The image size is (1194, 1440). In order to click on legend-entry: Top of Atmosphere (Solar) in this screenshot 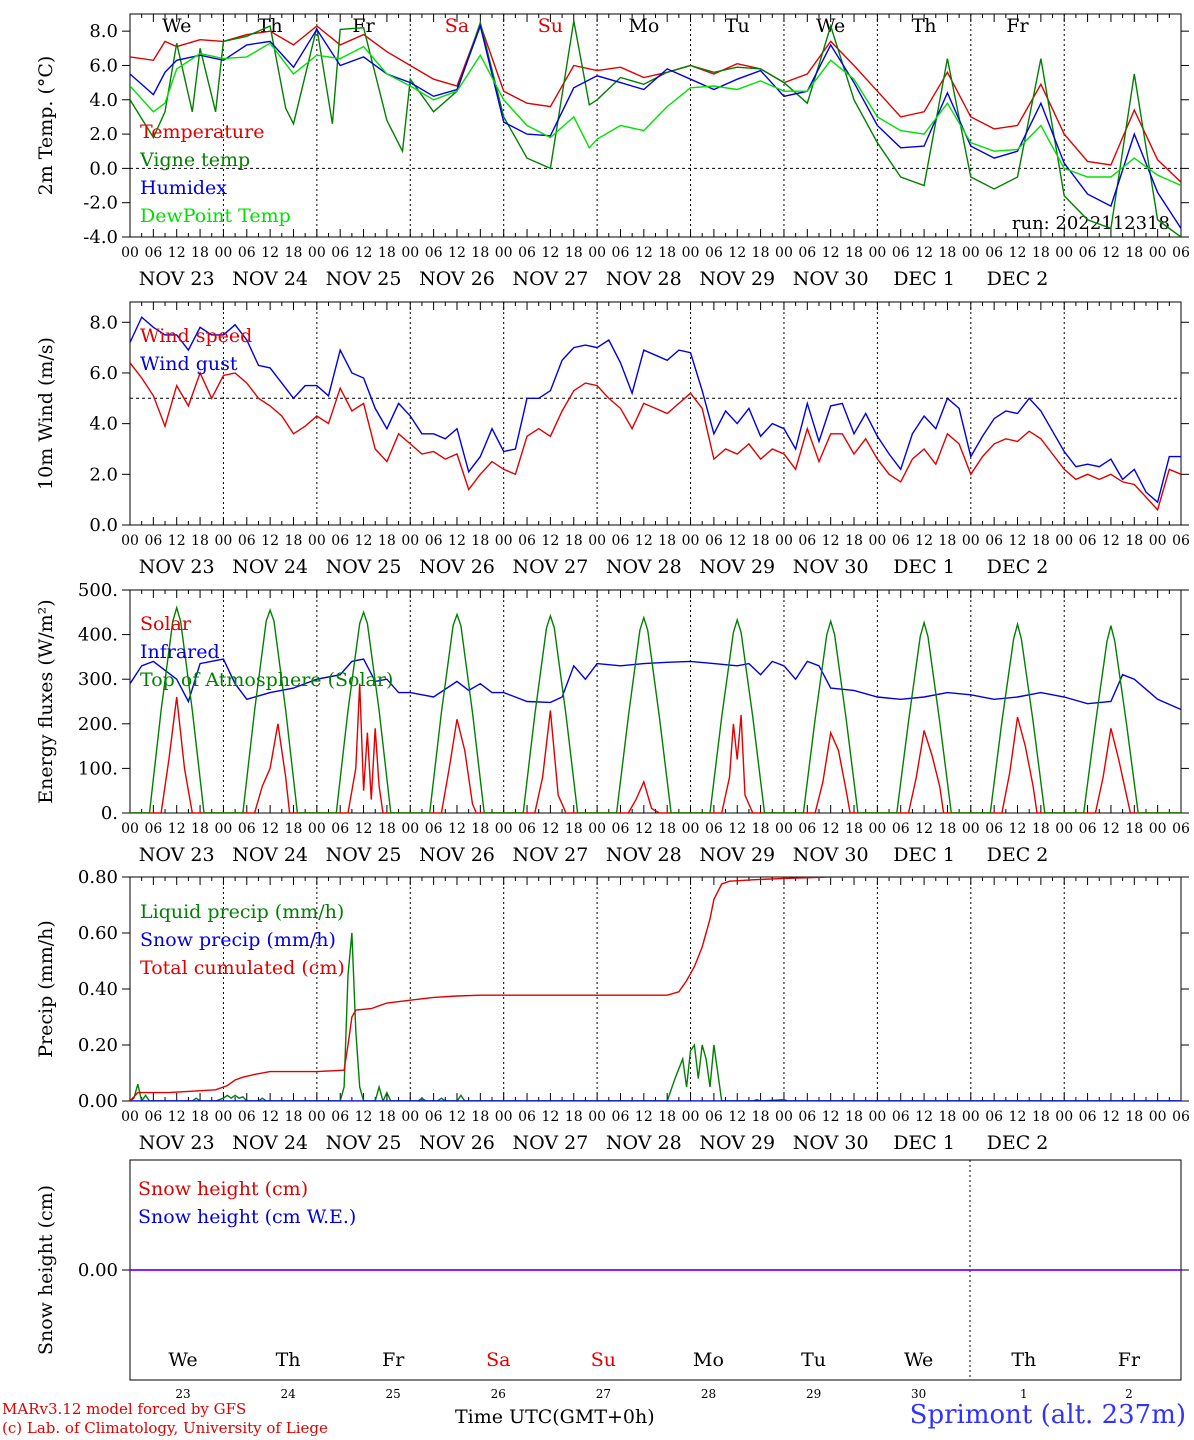, I will do `click(266, 680)`.